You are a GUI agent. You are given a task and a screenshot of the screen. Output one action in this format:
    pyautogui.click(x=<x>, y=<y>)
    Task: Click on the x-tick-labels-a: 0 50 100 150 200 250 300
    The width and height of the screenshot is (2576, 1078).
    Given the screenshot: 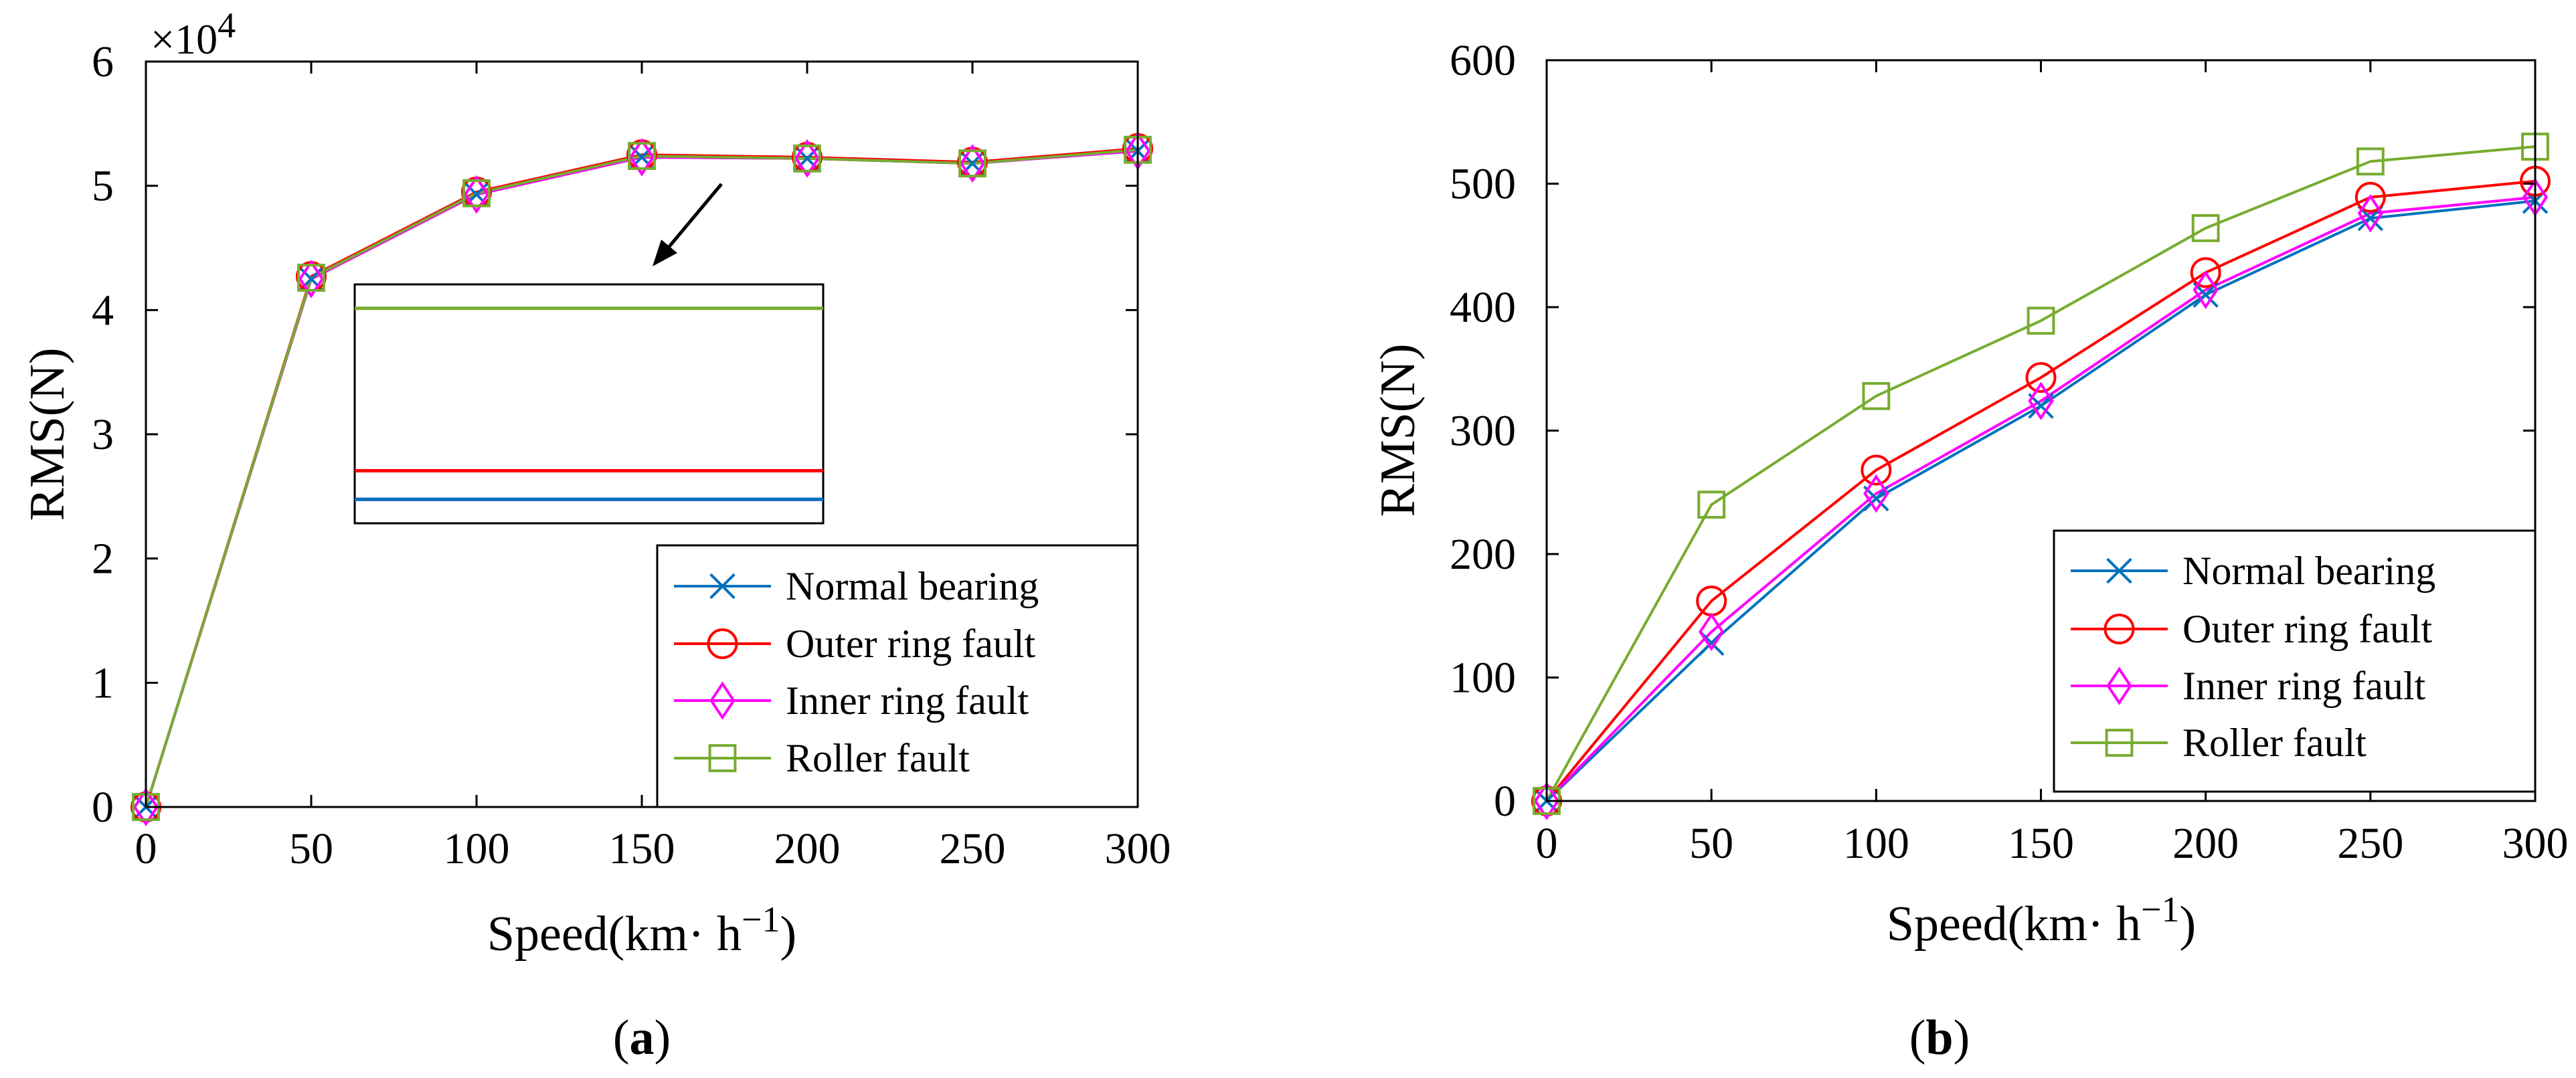 What is the action you would take?
    pyautogui.click(x=653, y=848)
    